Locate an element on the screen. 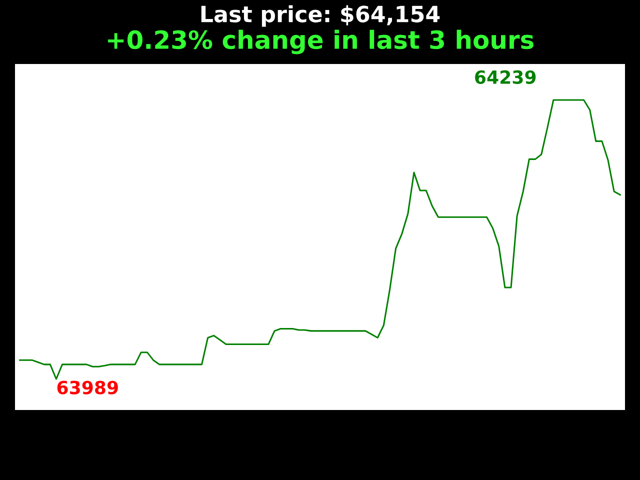 Image resolution: width=640 pixels, height=480 pixels. chart-title: Last price: $64,154 is located at coordinates (320, 16).